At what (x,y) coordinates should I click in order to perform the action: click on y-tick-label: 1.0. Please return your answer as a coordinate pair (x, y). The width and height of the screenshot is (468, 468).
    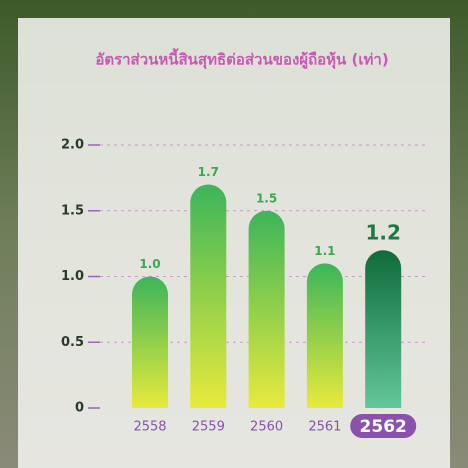
    Looking at the image, I should click on (72, 276).